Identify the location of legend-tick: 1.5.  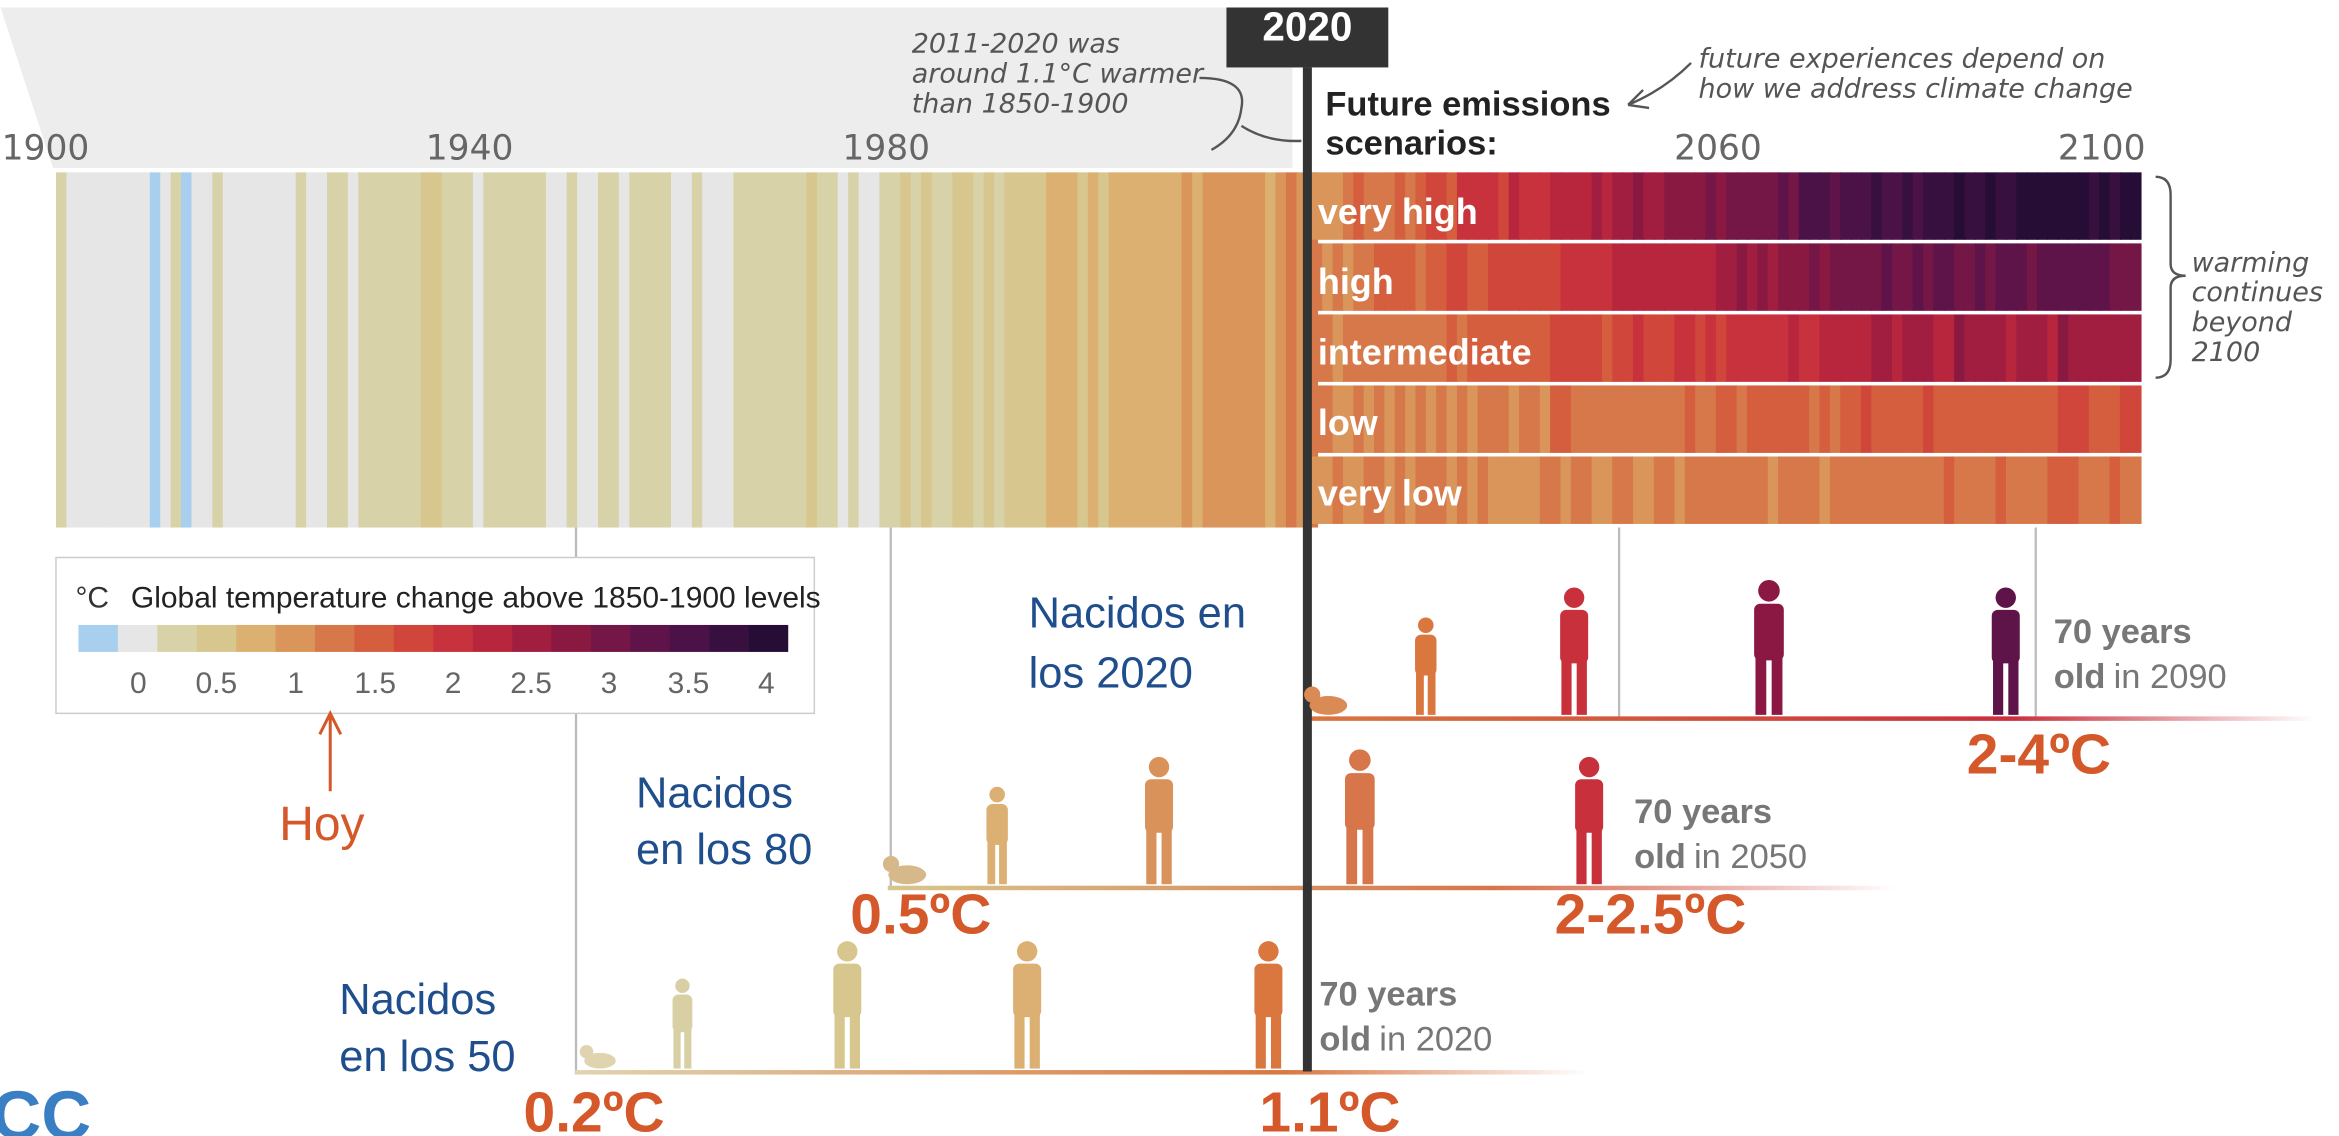
(375, 683).